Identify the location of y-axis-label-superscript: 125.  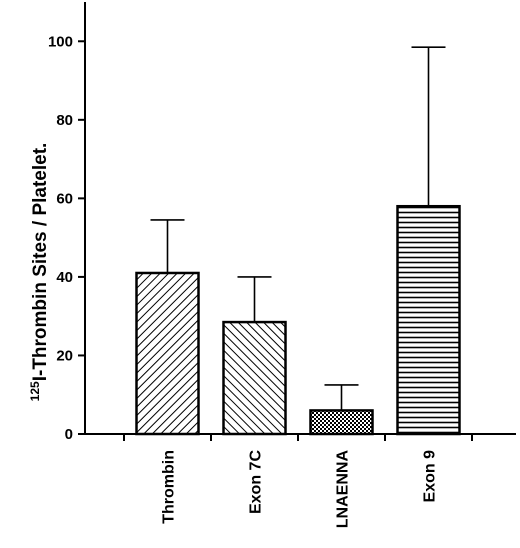
(35, 391).